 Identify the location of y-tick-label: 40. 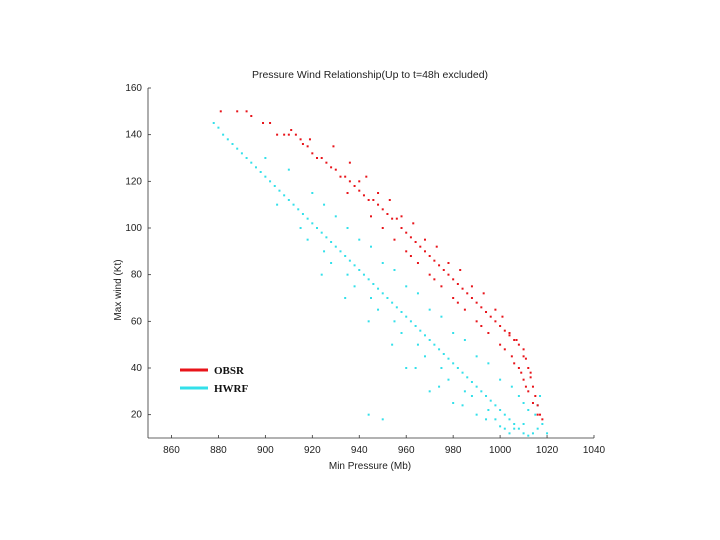
(137, 368).